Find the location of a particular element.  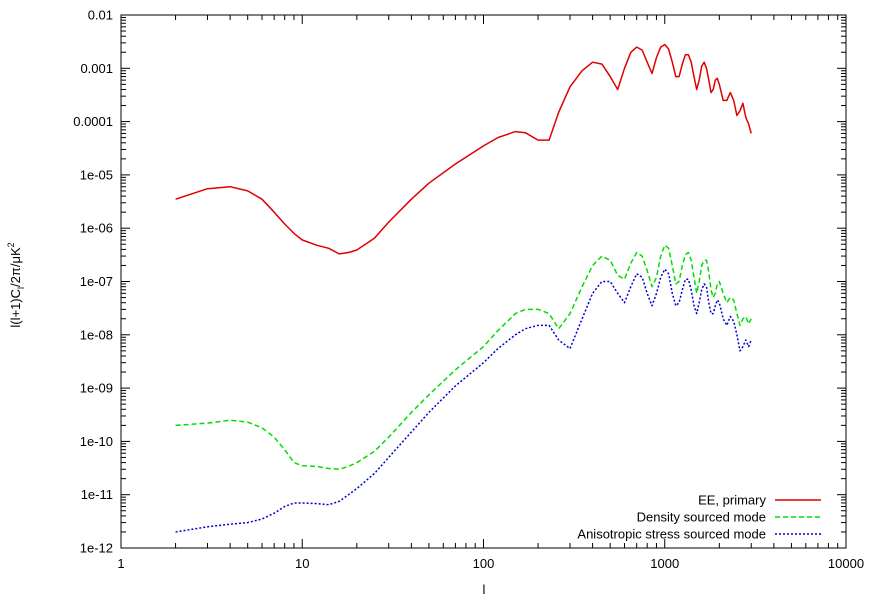

x-tick-label: 10 is located at coordinates (302, 563).